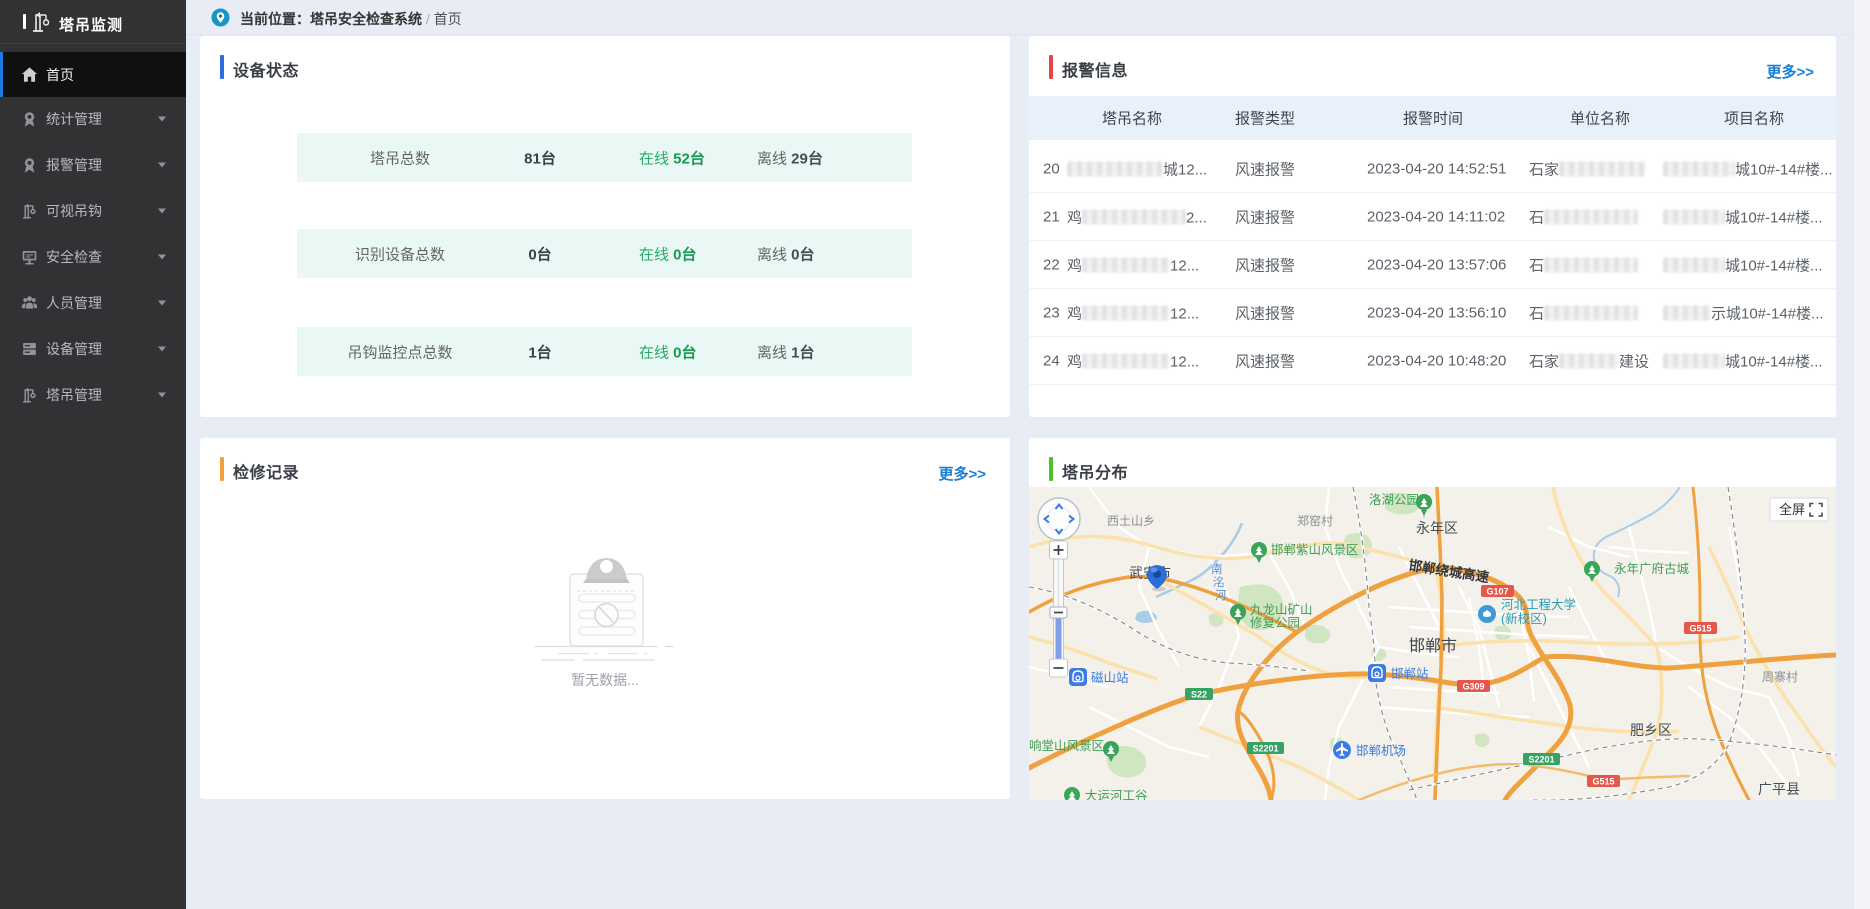 The width and height of the screenshot is (1870, 909). What do you see at coordinates (1780, 676) in the screenshot?
I see `svg-text: 周寨村` at bounding box center [1780, 676].